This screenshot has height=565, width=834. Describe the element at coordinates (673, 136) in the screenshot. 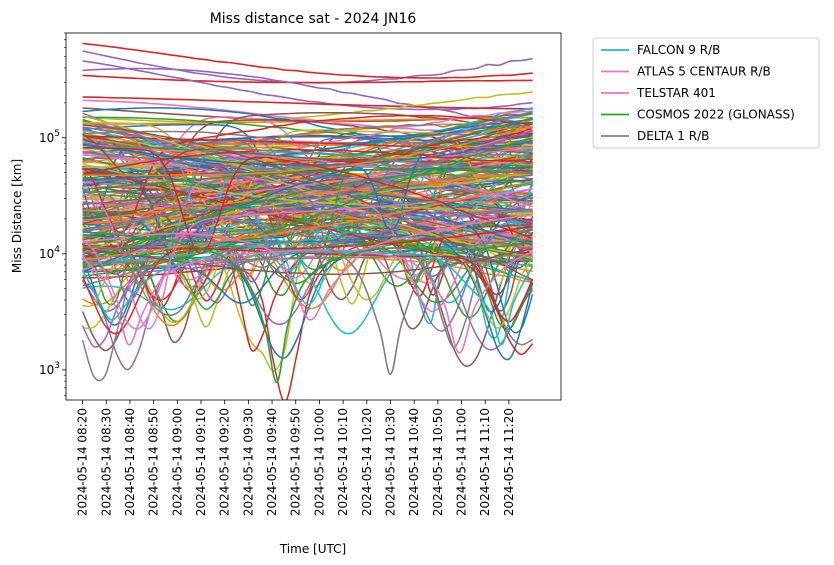

I see `legend-label: DELTA 1 R/B` at that location.